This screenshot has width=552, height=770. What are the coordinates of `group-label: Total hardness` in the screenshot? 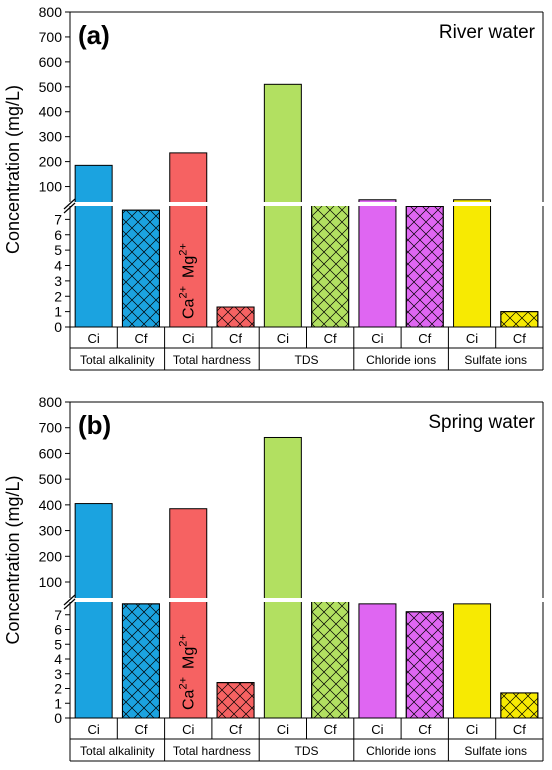 It's located at (212, 751).